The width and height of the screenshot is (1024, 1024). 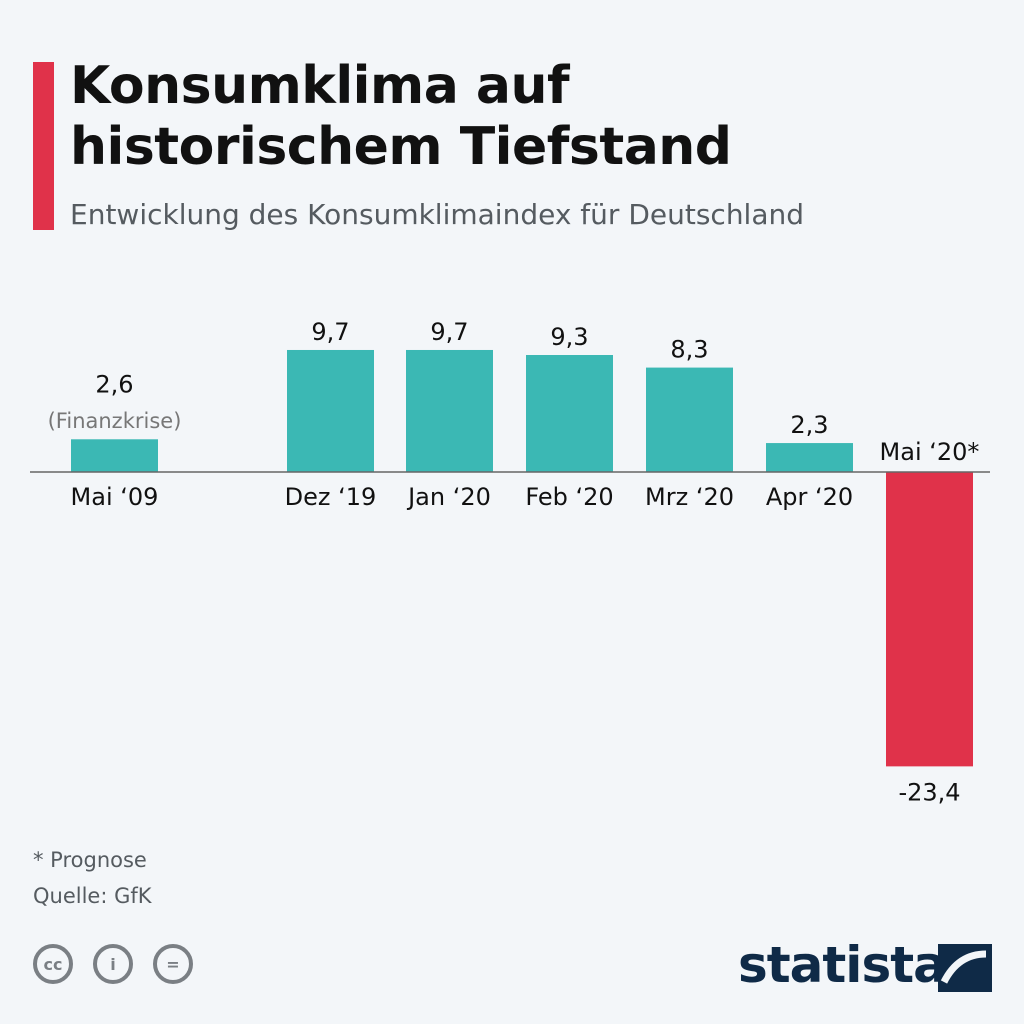 What do you see at coordinates (331, 497) in the screenshot?
I see `category-label: Dez ‘19` at bounding box center [331, 497].